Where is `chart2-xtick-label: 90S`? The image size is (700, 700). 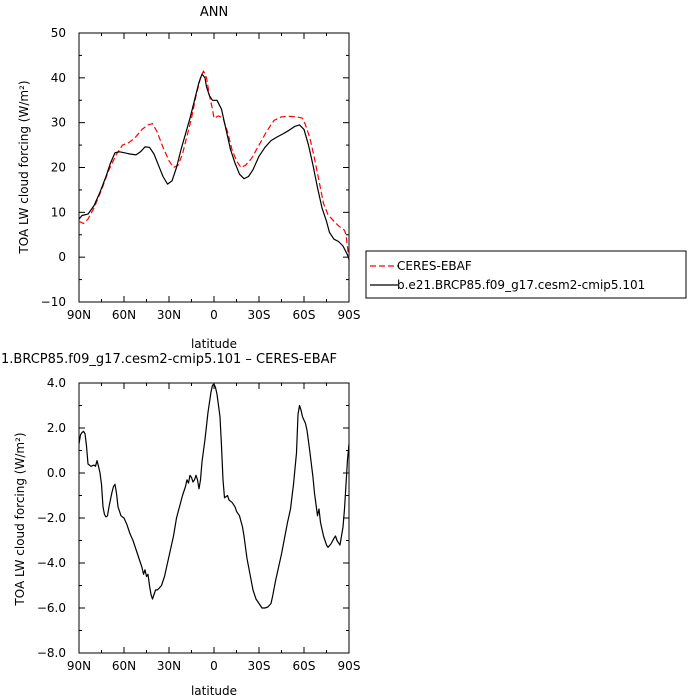
chart2-xtick-label: 90S is located at coordinates (349, 666).